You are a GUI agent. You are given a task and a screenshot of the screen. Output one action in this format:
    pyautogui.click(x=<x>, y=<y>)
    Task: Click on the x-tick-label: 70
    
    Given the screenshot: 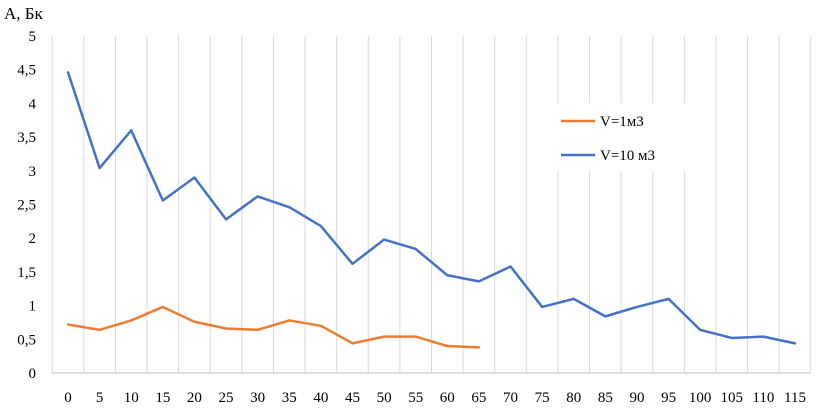 What is the action you would take?
    pyautogui.click(x=510, y=398)
    